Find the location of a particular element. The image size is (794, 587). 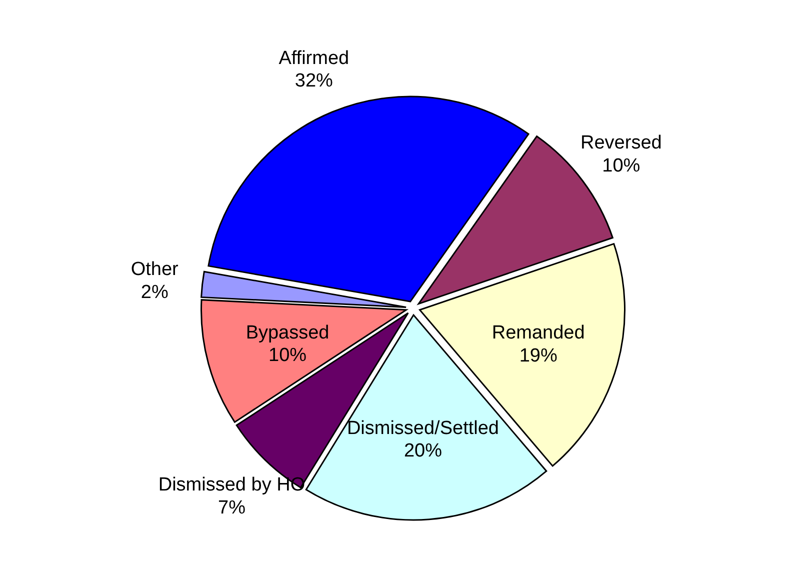

slice-label: Reversed is located at coordinates (621, 143).